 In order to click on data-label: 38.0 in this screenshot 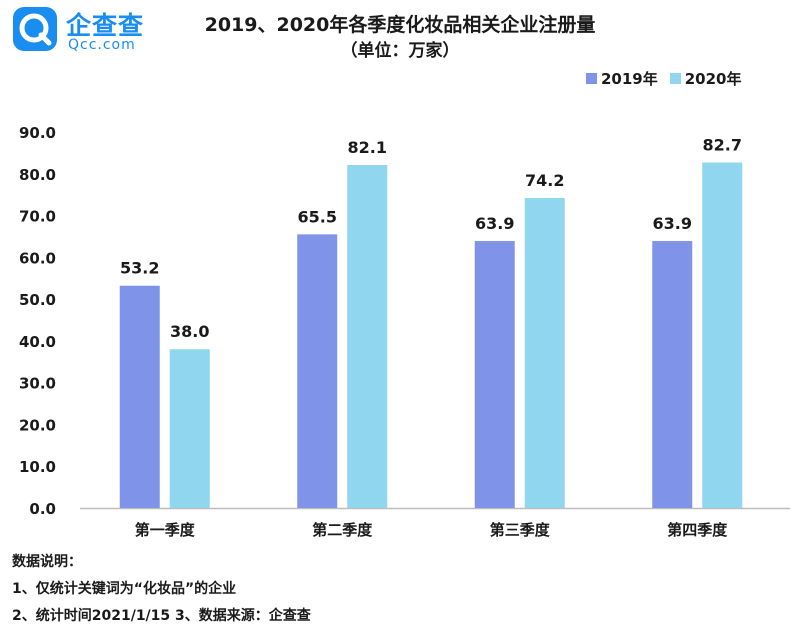, I will do `click(189, 331)`.